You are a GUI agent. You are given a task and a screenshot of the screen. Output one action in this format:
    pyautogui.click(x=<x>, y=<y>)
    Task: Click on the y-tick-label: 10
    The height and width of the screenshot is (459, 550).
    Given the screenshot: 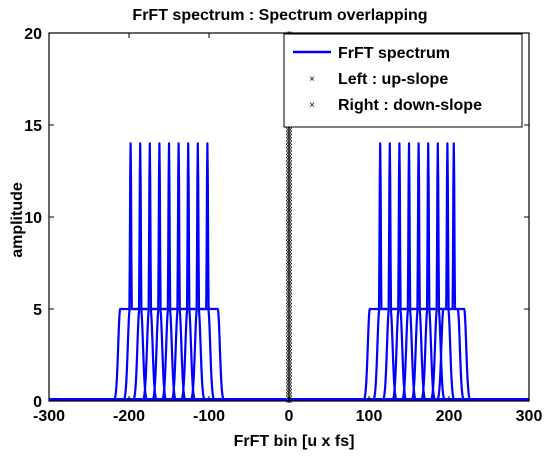 What is the action you would take?
    pyautogui.click(x=33, y=218)
    